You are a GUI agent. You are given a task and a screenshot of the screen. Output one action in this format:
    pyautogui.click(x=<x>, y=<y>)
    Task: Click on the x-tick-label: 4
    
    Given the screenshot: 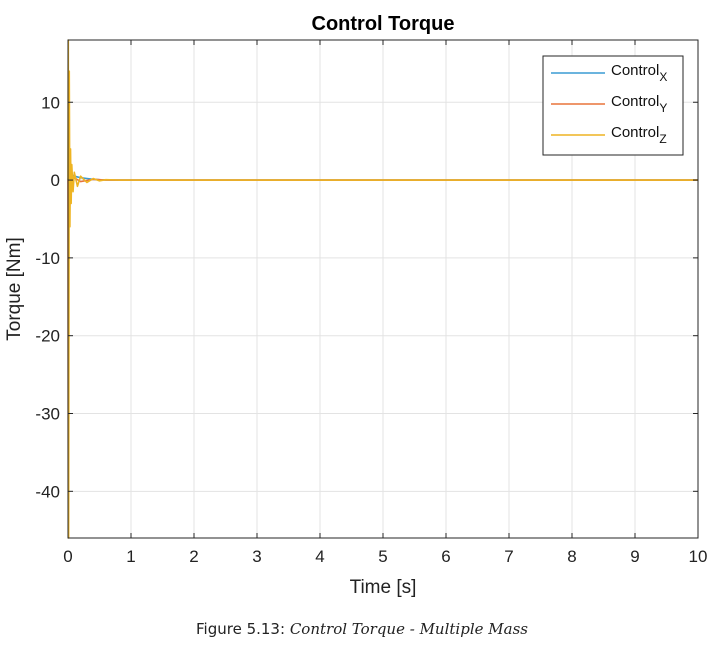 What is the action you would take?
    pyautogui.click(x=319, y=556)
    